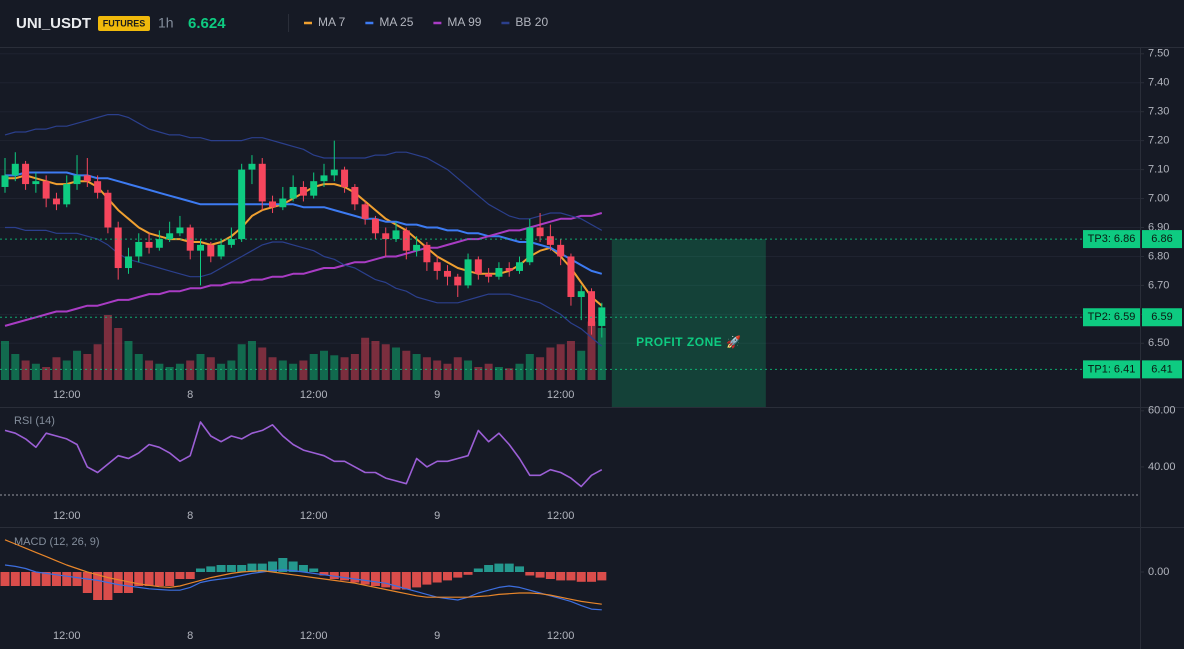  I want to click on target-axis-label: 6.86, so click(1161, 239).